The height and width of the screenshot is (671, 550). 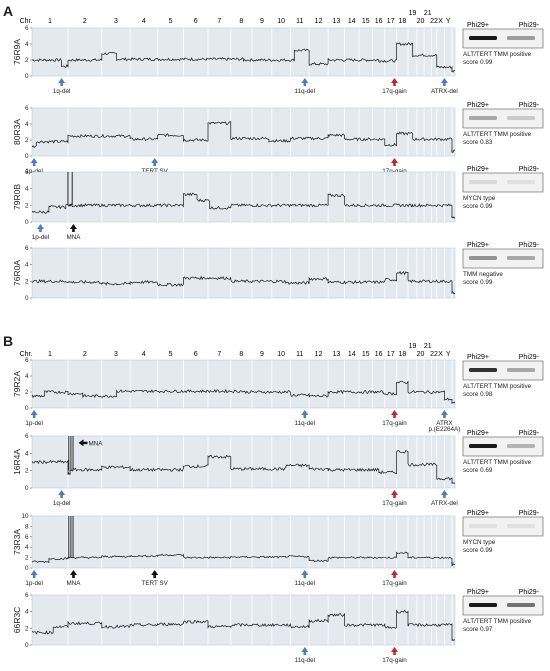 What do you see at coordinates (478, 394) in the screenshot?
I see `tmm-score: score 0.98` at bounding box center [478, 394].